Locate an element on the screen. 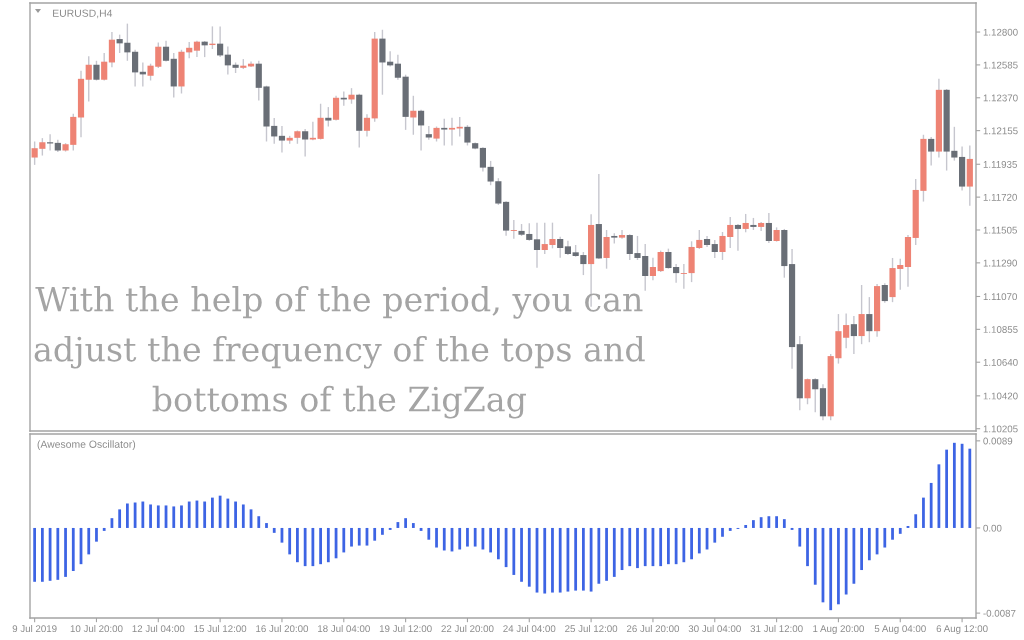 Image resolution: width=1024 pixels, height=640 pixels. y-tick-label: 1.11505 is located at coordinates (1000, 230).